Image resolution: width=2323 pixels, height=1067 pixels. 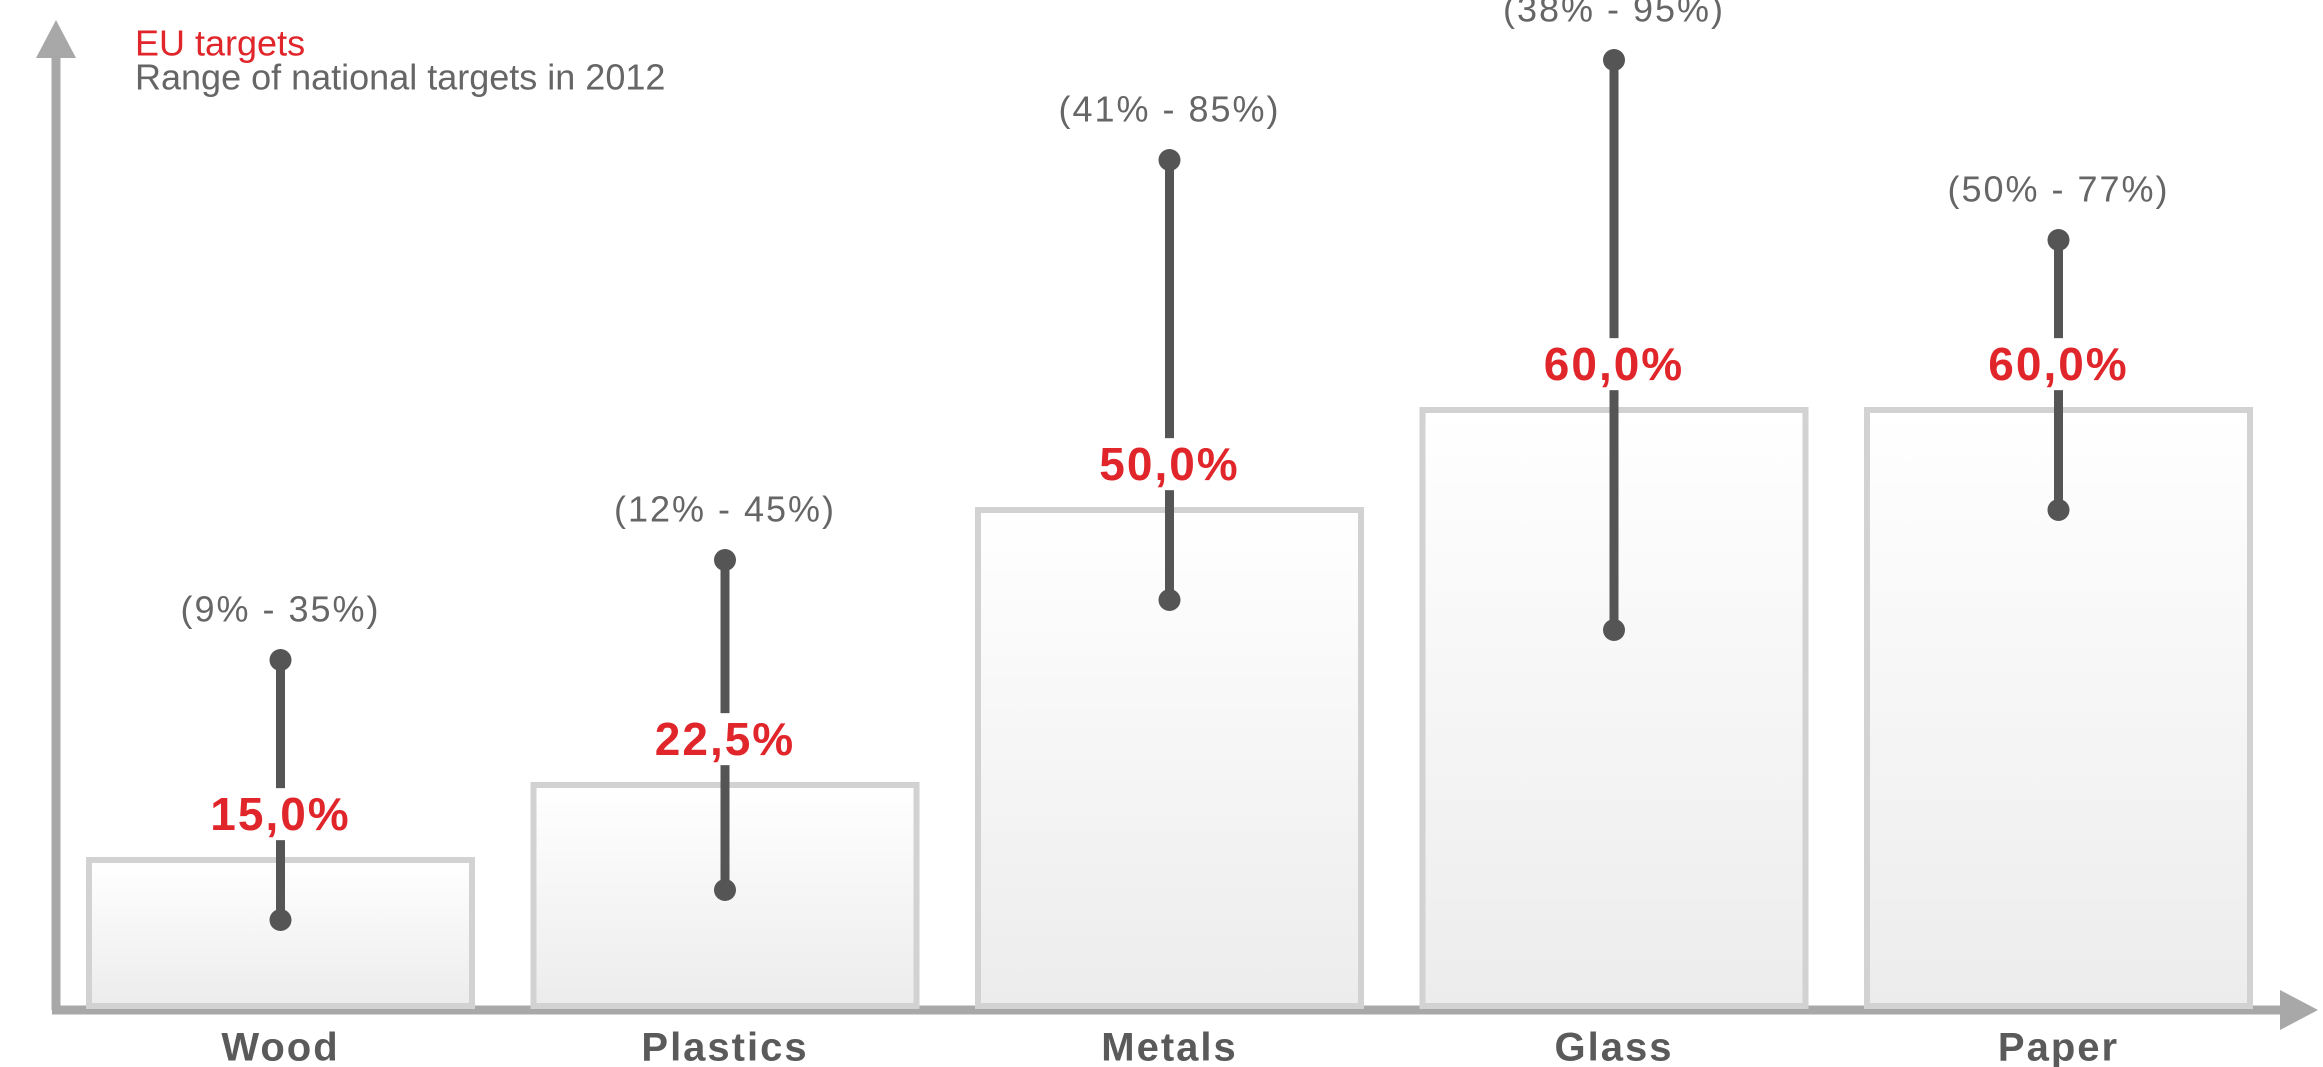 I want to click on x-tick-label: Metals, so click(x=1169, y=1046).